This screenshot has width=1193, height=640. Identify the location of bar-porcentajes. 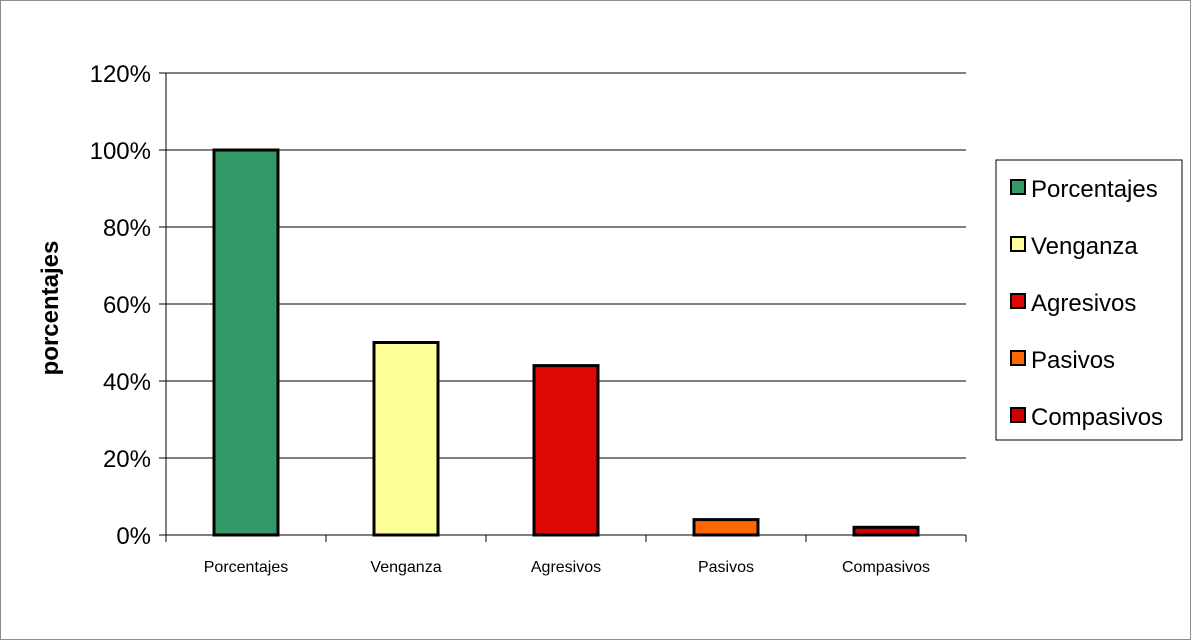
(246, 342).